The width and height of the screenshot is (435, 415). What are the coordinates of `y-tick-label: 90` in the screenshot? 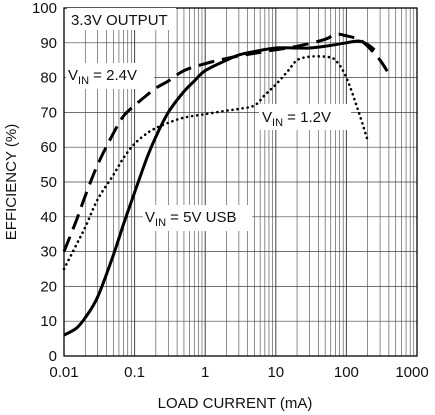 It's located at (48, 43).